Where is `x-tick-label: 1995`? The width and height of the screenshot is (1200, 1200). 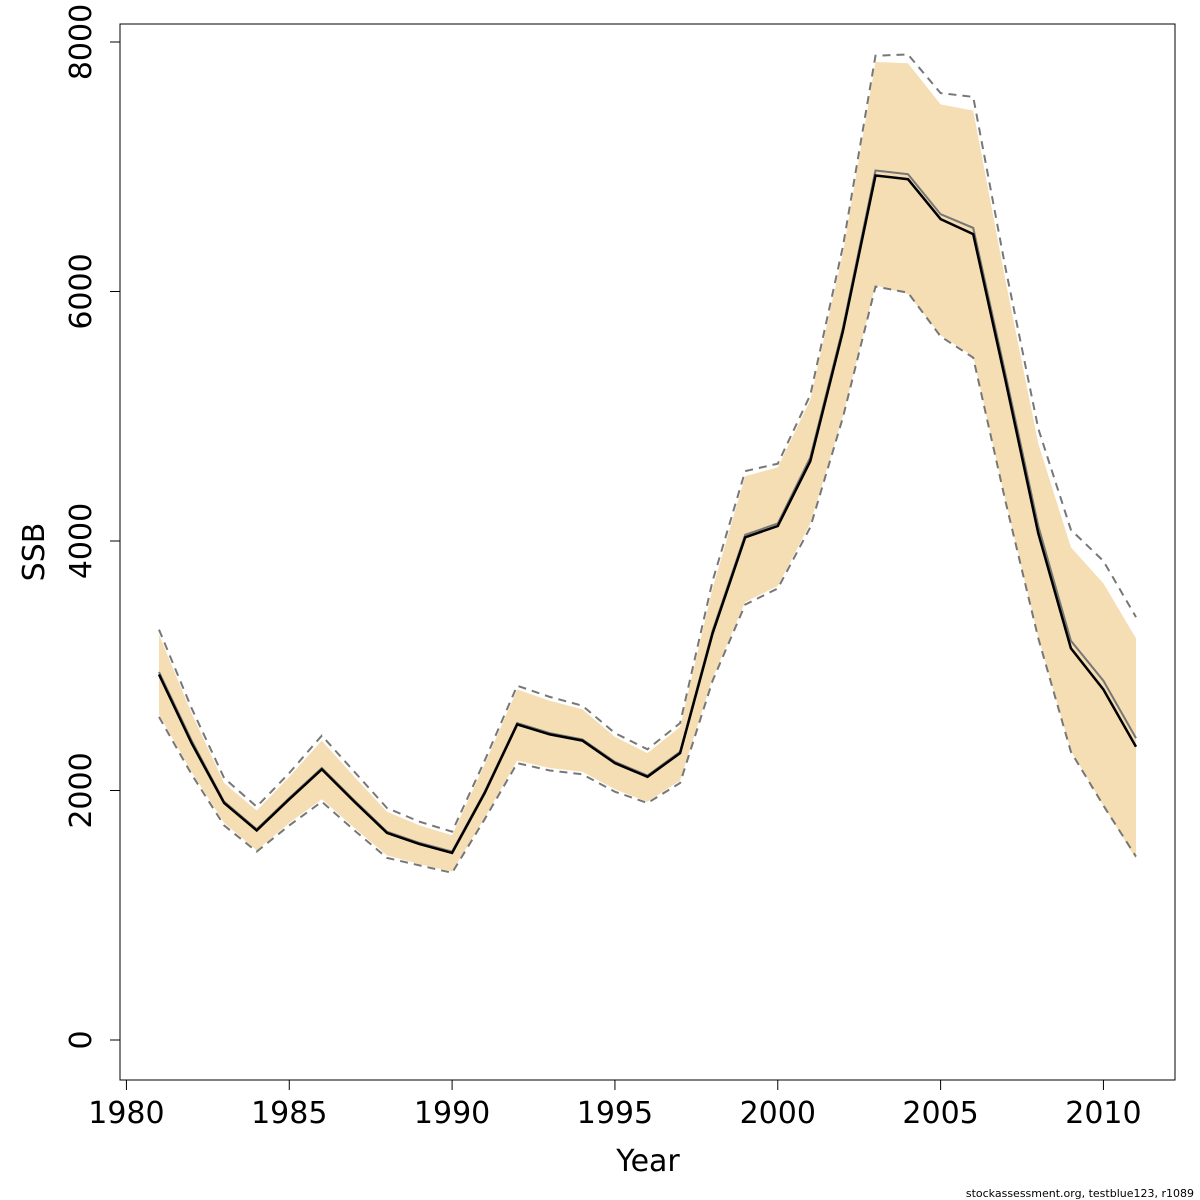 x-tick-label: 1995 is located at coordinates (615, 1113).